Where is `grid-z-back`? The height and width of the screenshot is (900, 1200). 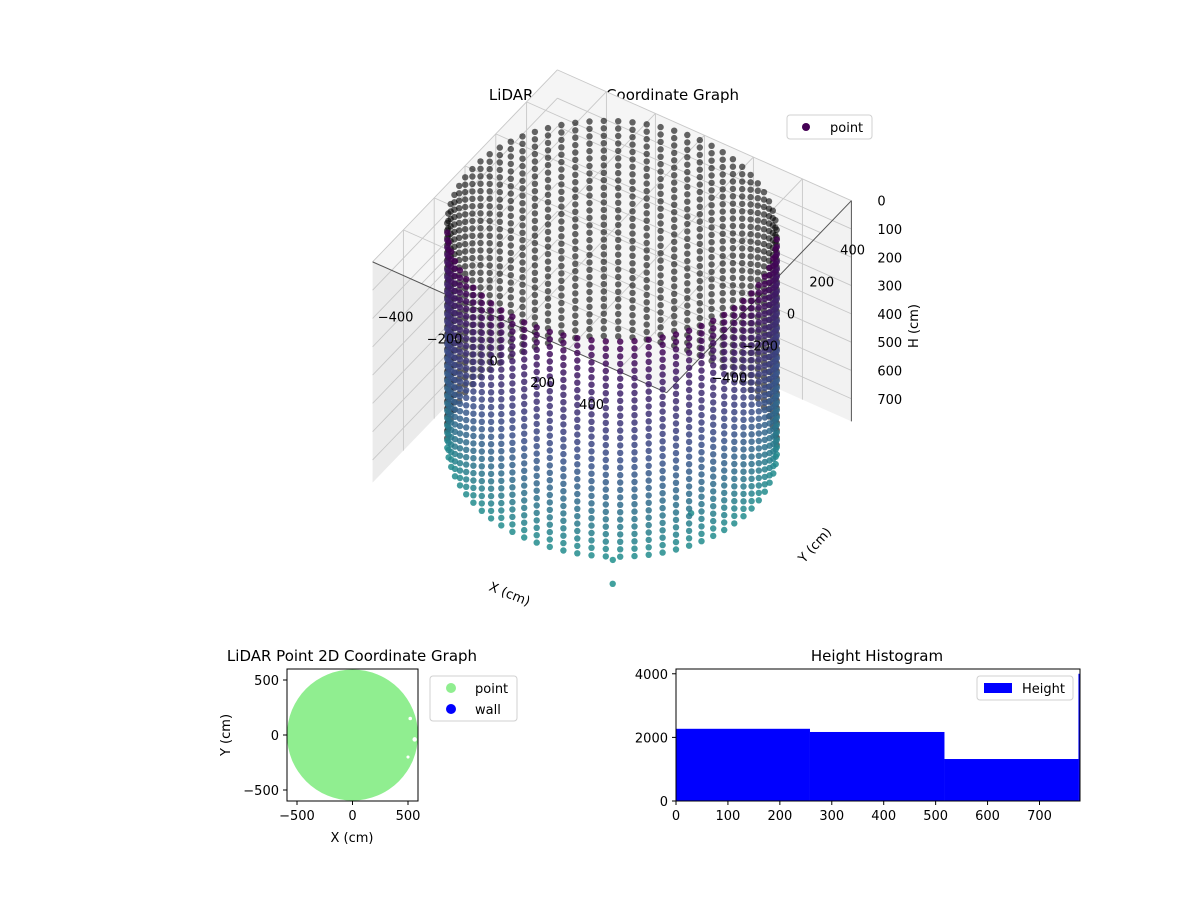 grid-z-back is located at coordinates (704, 135).